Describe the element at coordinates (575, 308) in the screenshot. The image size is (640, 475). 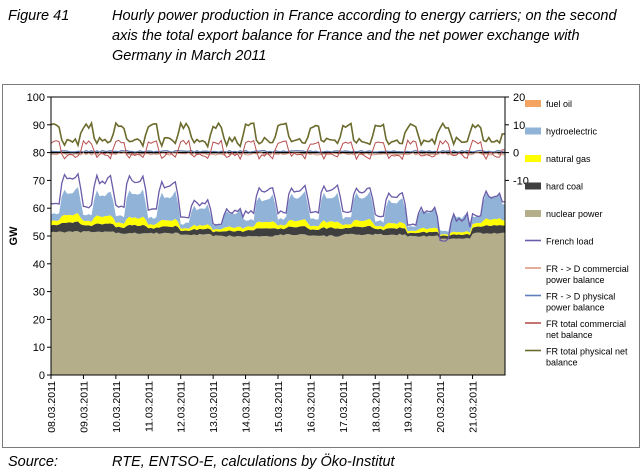
I see `legend-label-fr-d-physical-power-balance: power balance` at that location.